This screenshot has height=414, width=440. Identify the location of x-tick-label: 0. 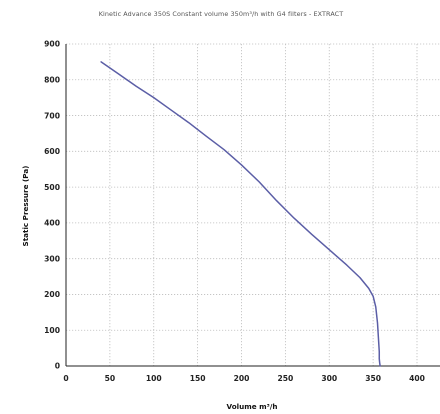
(65, 378).